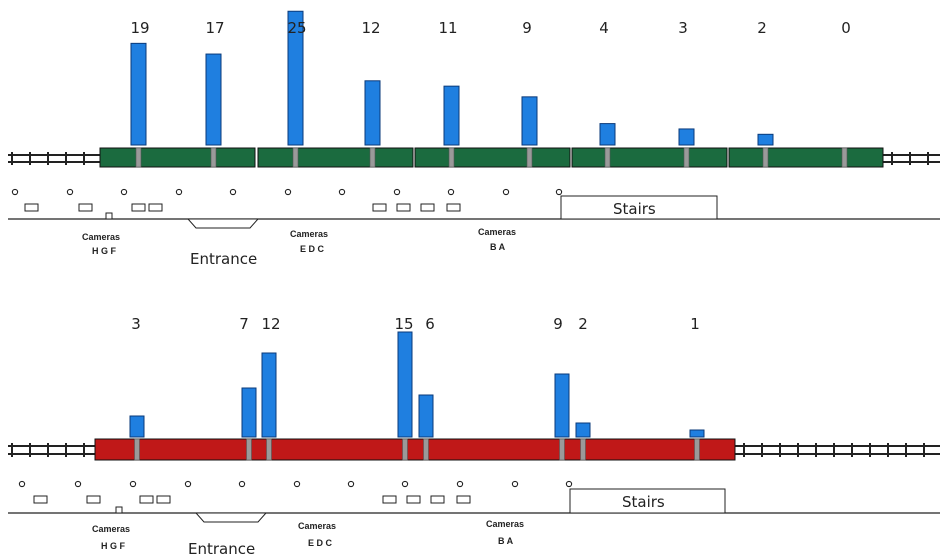 This screenshot has width=940, height=558. What do you see at coordinates (417, 384) in the screenshot?
I see `bottom-bars` at bounding box center [417, 384].